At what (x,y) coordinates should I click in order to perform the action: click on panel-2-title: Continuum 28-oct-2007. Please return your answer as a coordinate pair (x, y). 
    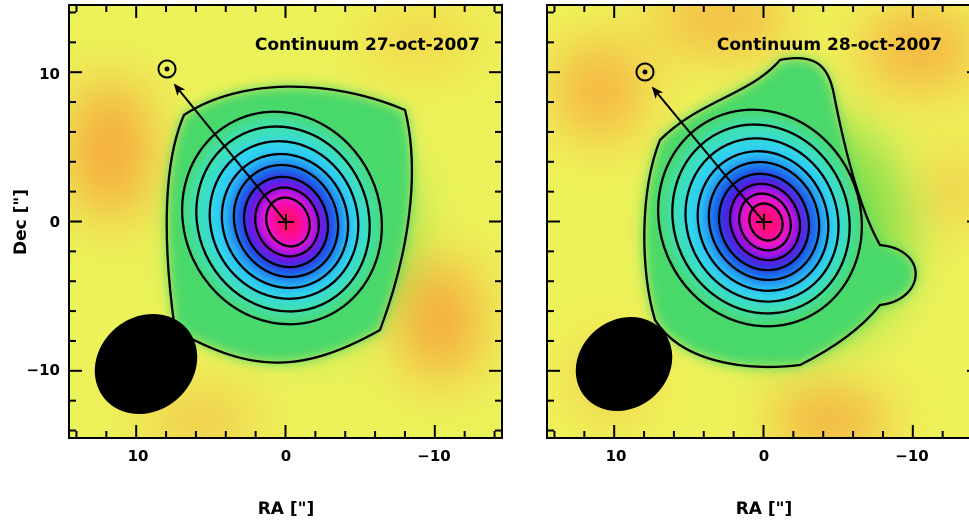
    Looking at the image, I should click on (829, 45).